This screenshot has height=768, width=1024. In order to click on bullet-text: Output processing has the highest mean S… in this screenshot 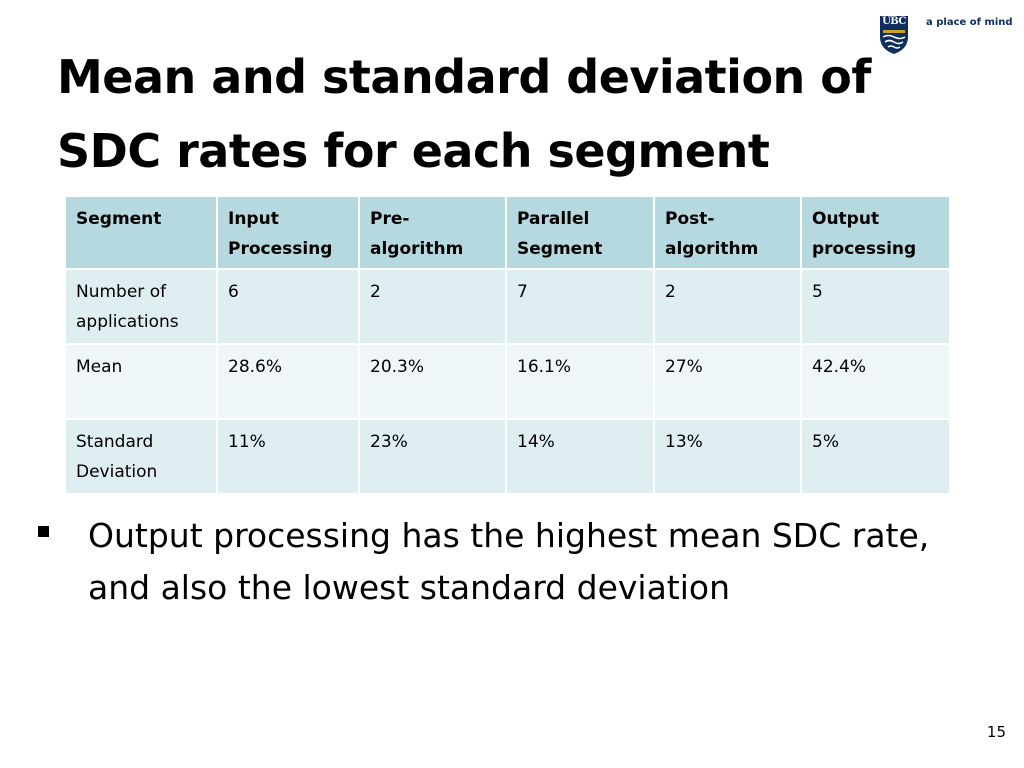, I will do `click(509, 561)`.